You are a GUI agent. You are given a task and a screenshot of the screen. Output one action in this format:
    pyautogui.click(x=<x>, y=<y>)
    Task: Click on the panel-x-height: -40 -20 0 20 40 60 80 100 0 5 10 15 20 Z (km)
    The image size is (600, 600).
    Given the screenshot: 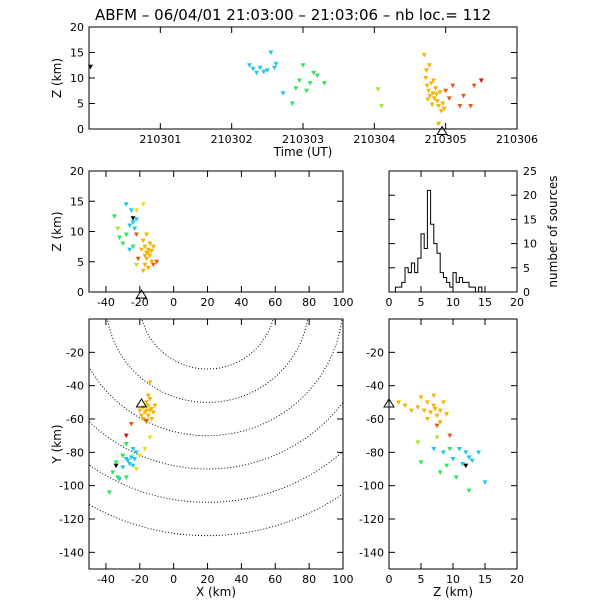 What is the action you would take?
    pyautogui.click(x=202, y=237)
    